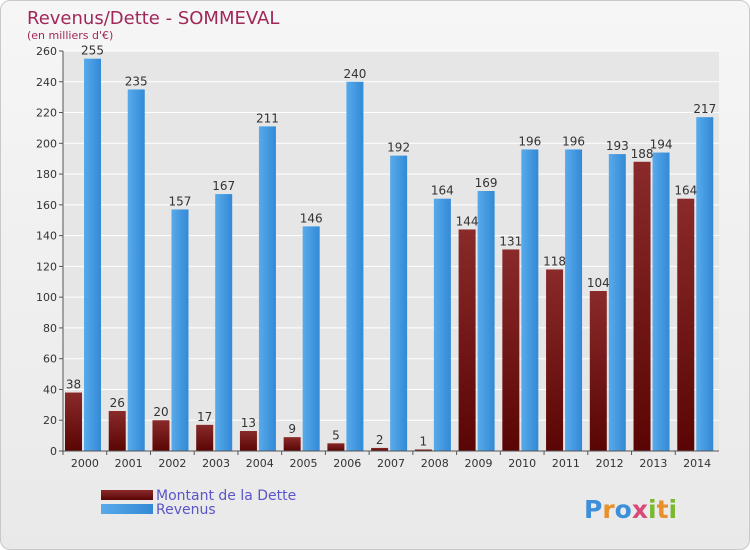  What do you see at coordinates (153, 18) in the screenshot?
I see `chart-title: Revenus/Dette - SOMMEVAL` at bounding box center [153, 18].